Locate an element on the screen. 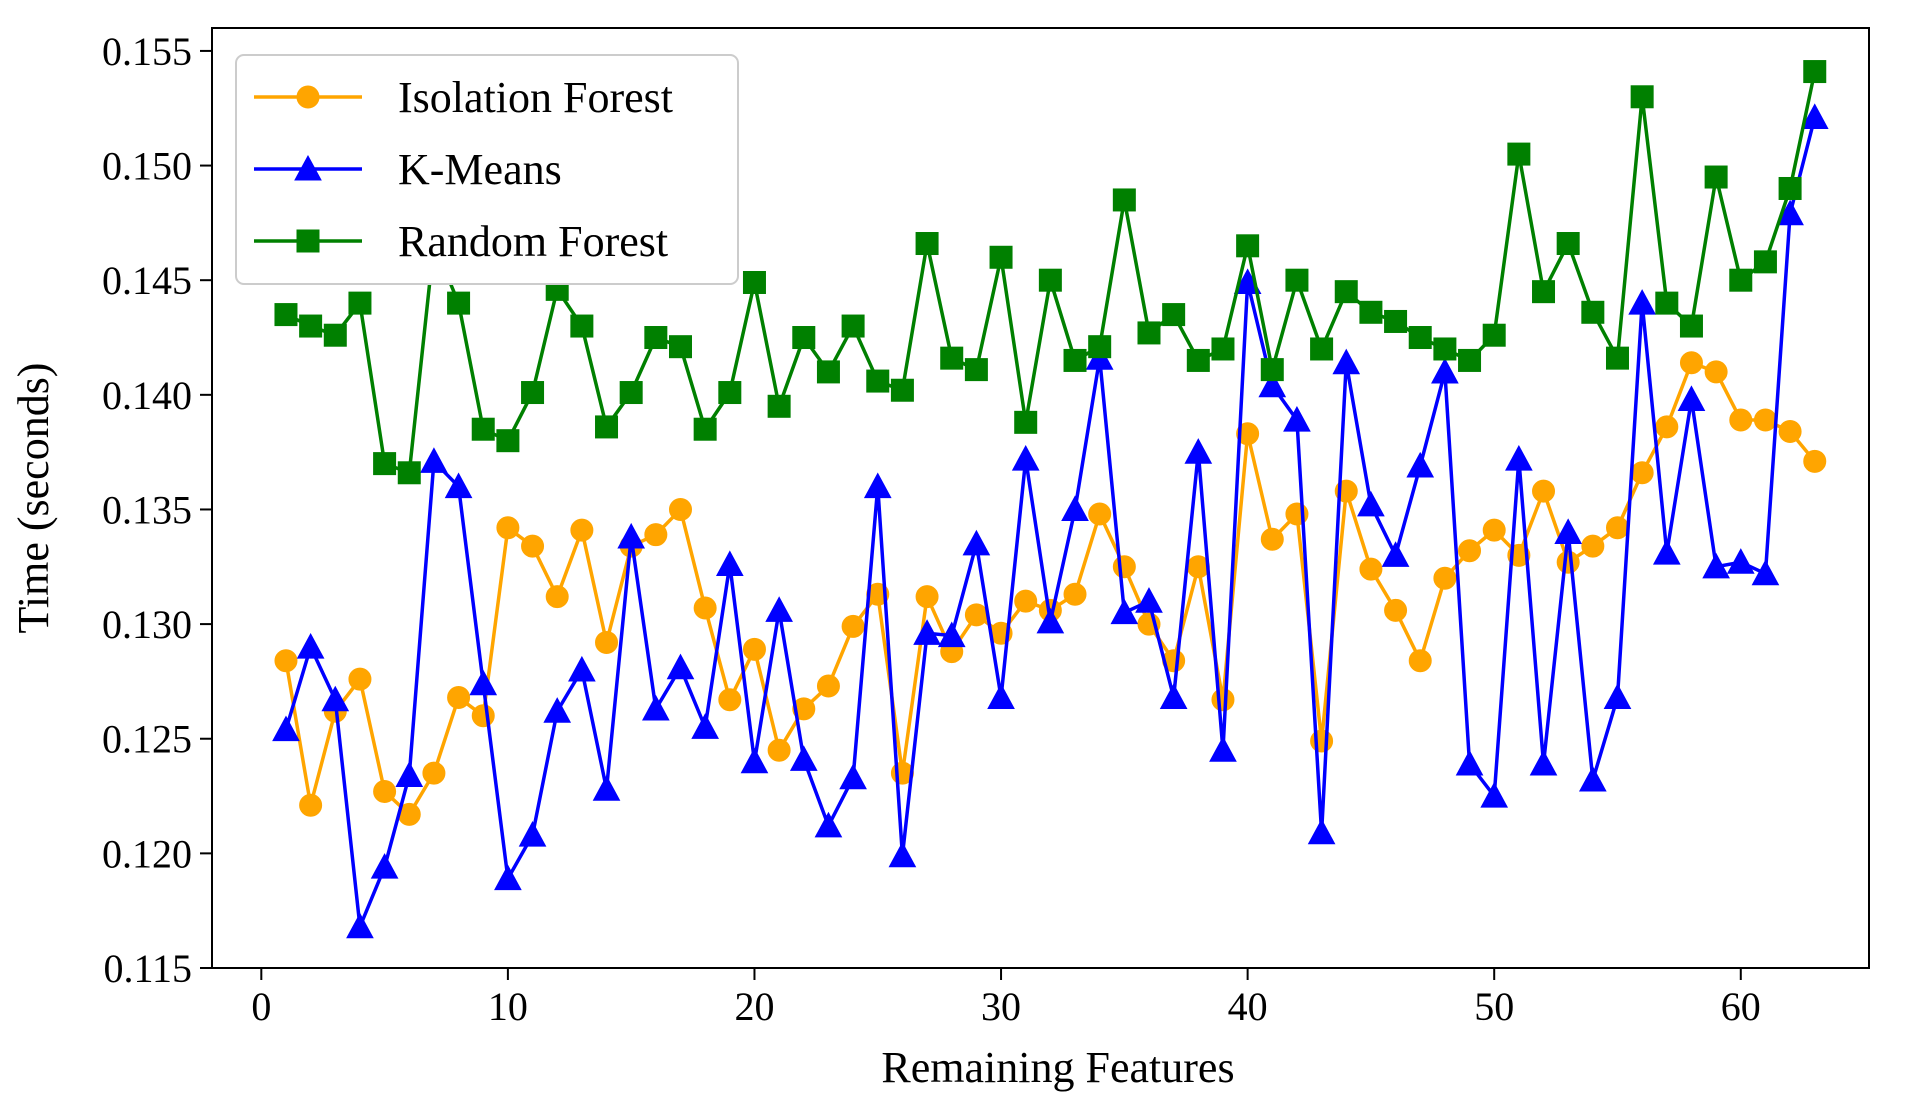 Image resolution: width=1919 pixels, height=1103 pixels. legend-marker-k-means is located at coordinates (308, 167).